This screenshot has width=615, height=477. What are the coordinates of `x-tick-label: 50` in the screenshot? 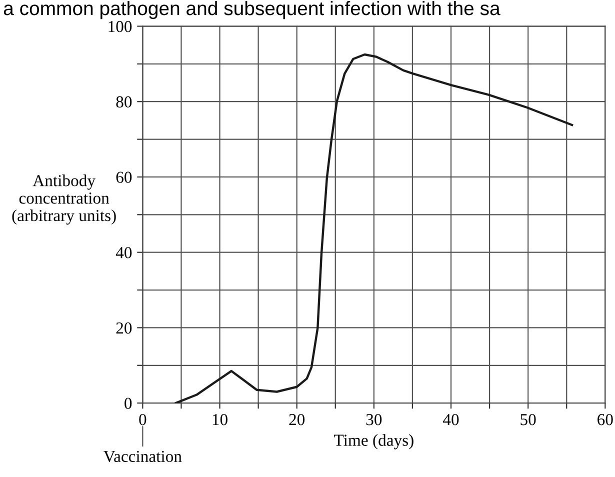 It's located at (528, 420).